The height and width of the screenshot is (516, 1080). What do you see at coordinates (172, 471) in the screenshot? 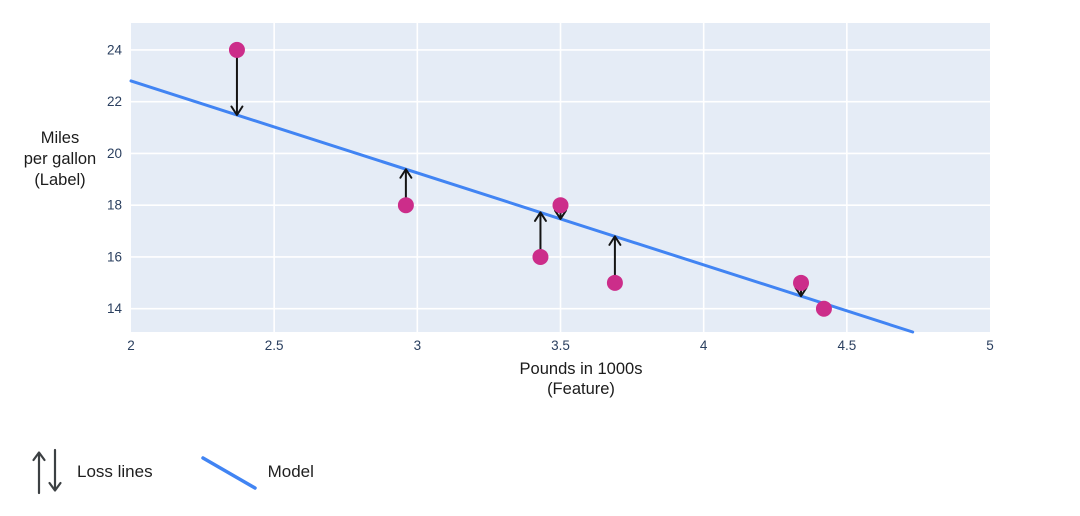
I see `legend: Loss lines Model` at bounding box center [172, 471].